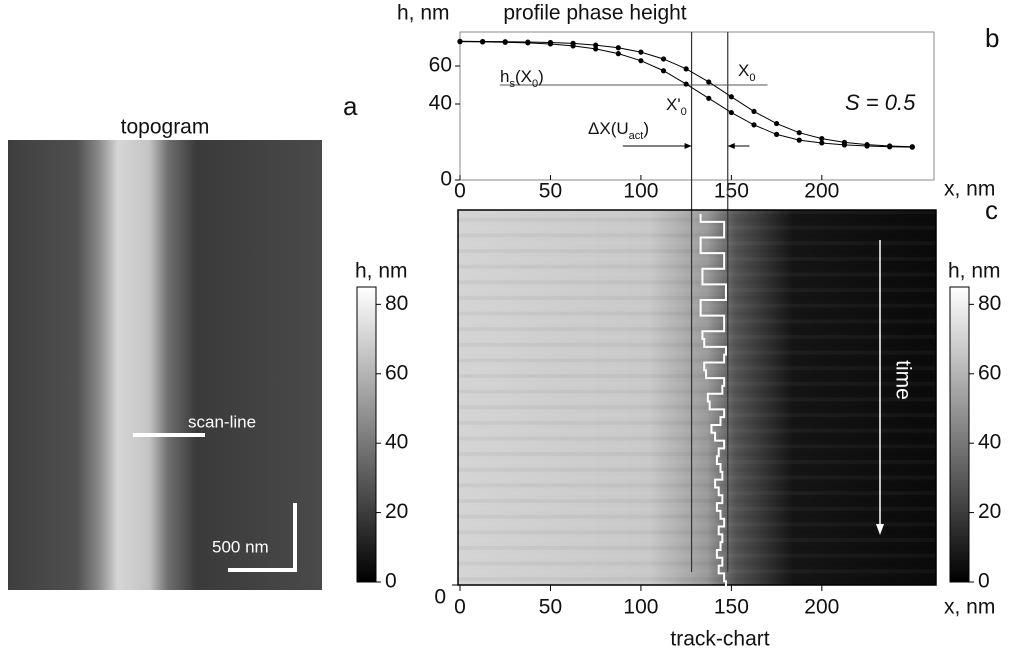  Describe the element at coordinates (912, 147) in the screenshot. I see `data-point` at that location.